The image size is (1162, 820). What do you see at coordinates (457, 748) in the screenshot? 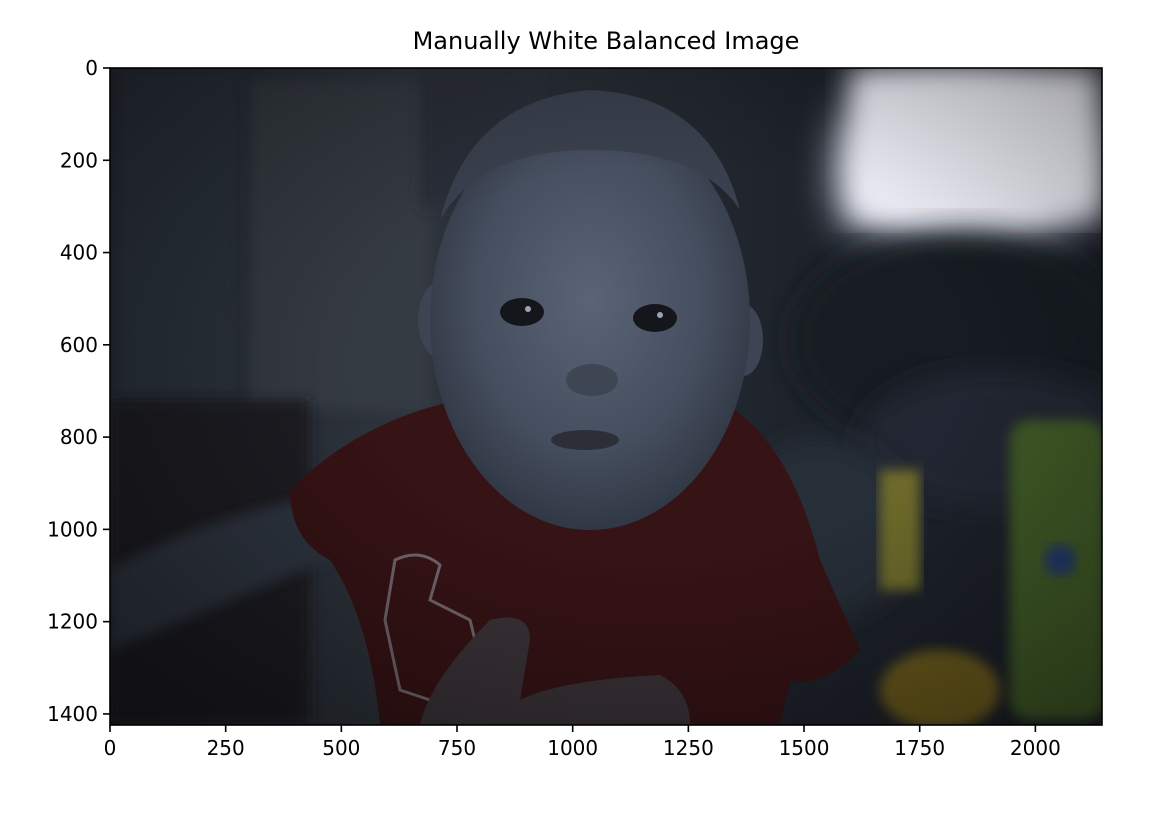
I see `x-tick-label: 750` at bounding box center [457, 748].